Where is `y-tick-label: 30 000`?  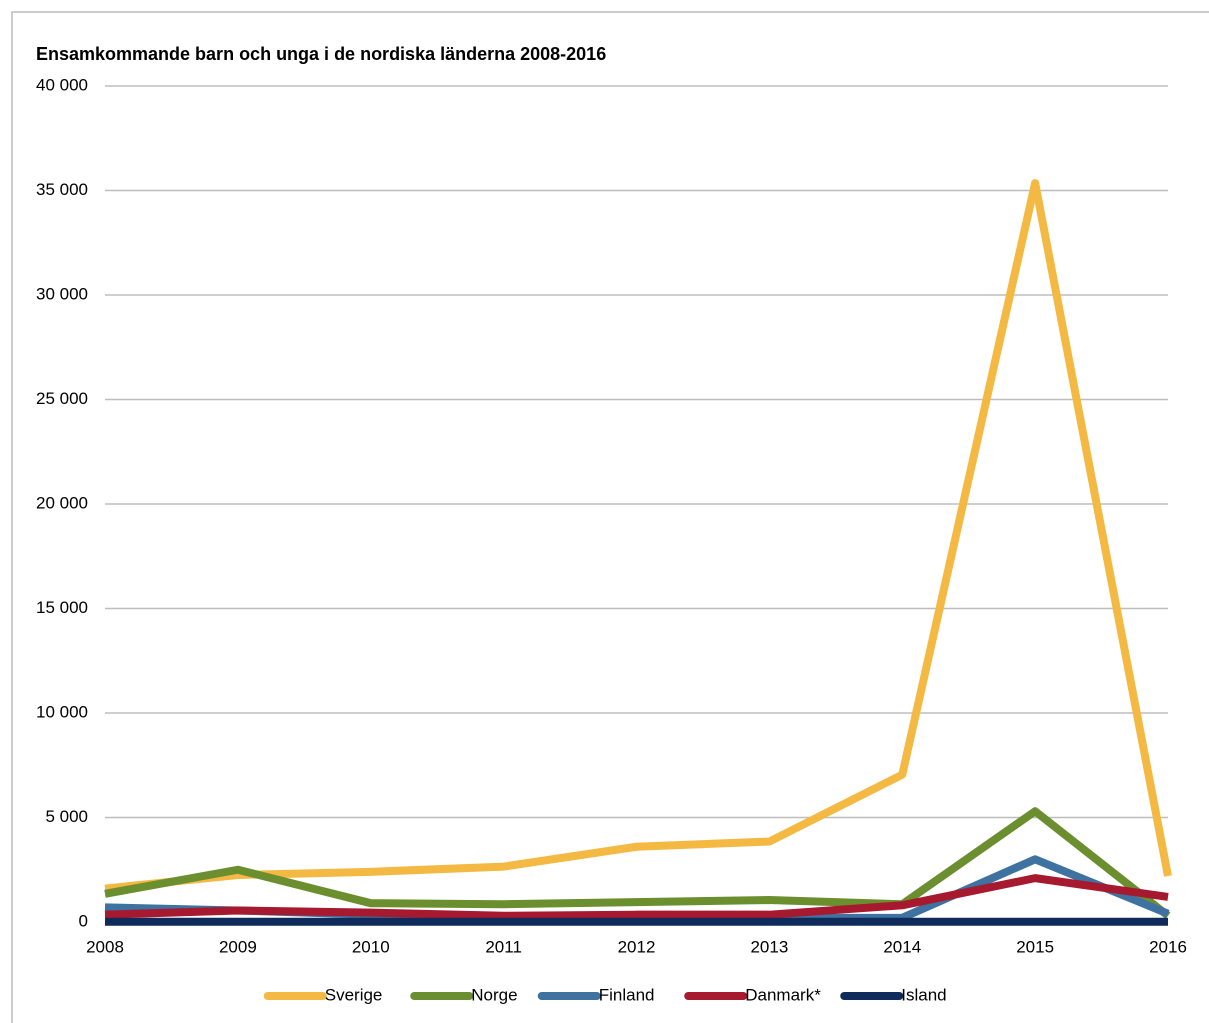 y-tick-label: 30 000 is located at coordinates (62, 293).